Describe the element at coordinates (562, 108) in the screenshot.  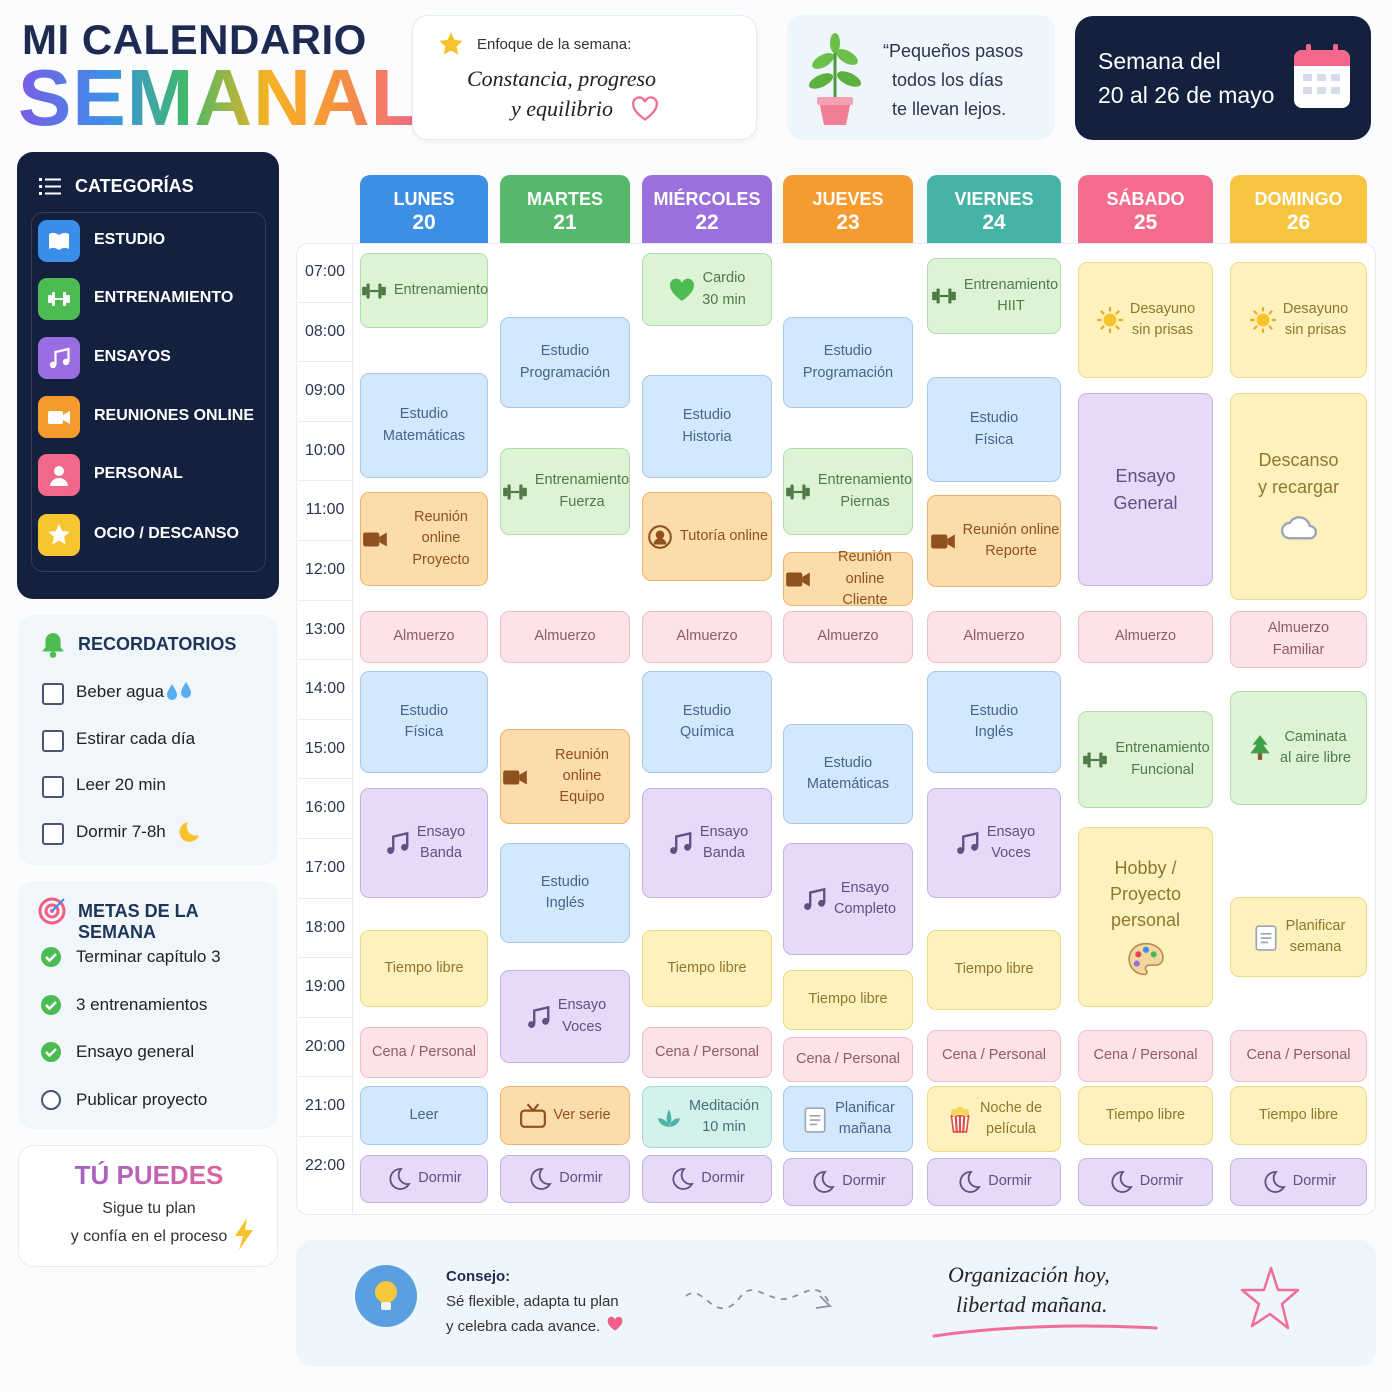
I see `focus-text: y equilibrio` at that location.